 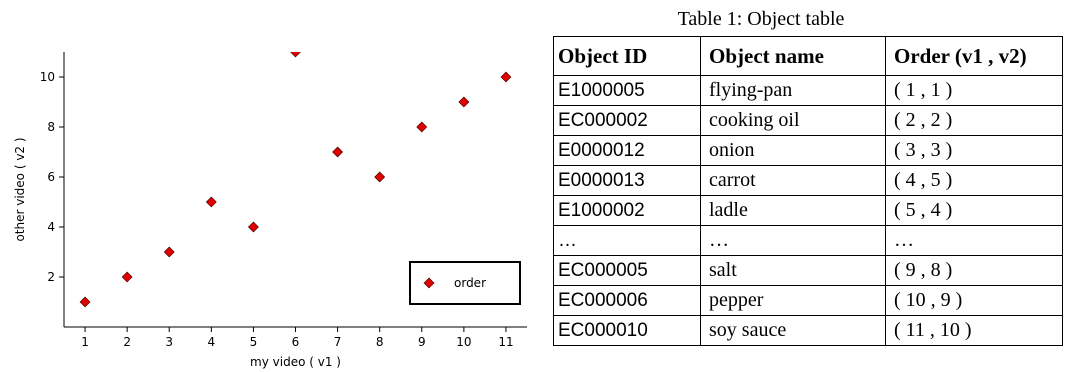 I want to click on cell-order: ( 4 , 5 ), so click(x=974, y=180).